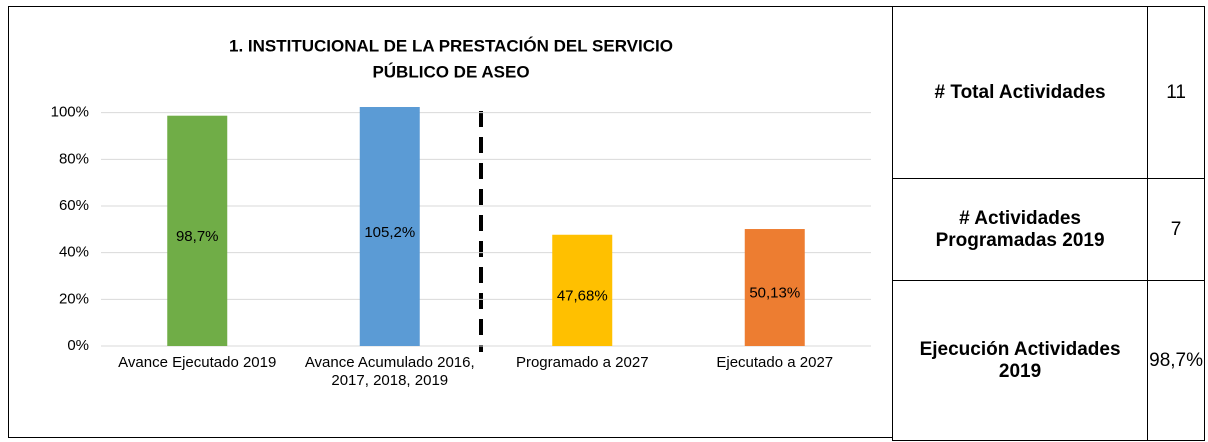 Image resolution: width=1208 pixels, height=442 pixels. I want to click on y-tick-label: 60%, so click(74, 205).